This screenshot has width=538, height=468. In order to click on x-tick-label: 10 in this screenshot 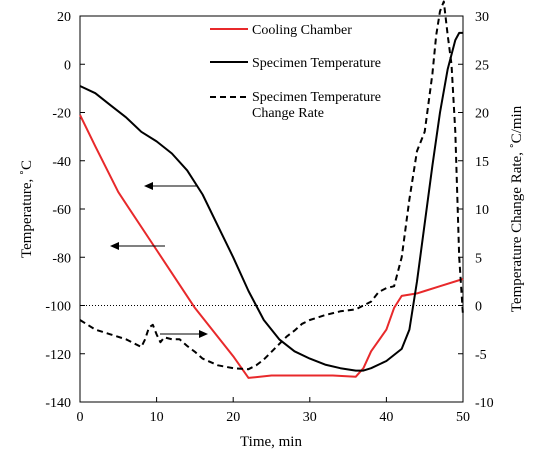, I will do `click(157, 417)`.